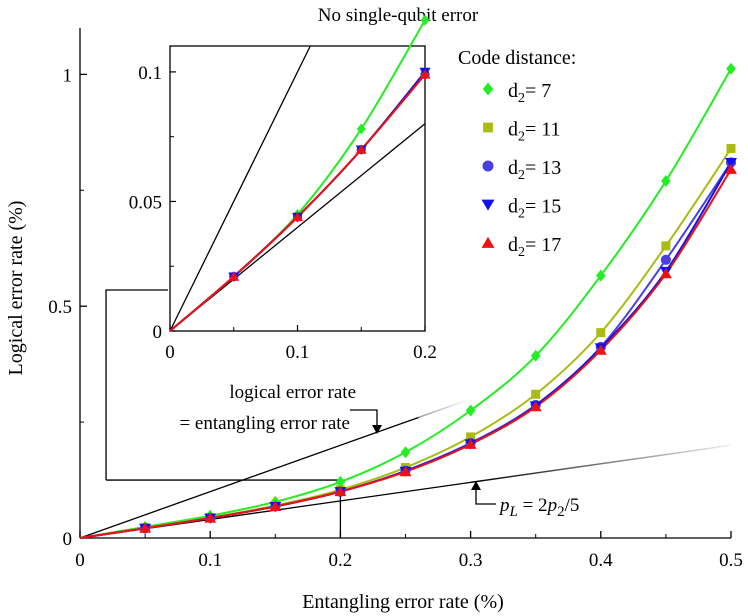 The image size is (748, 616). I want to click on inset-y-tick-label: 0.05, so click(145, 202).